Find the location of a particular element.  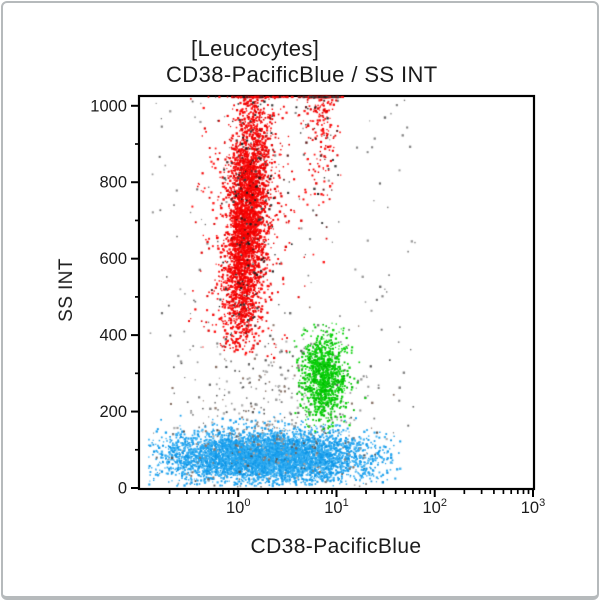

plot-subtitle: CD38-PacificBlue / SS INT is located at coordinates (302, 74).